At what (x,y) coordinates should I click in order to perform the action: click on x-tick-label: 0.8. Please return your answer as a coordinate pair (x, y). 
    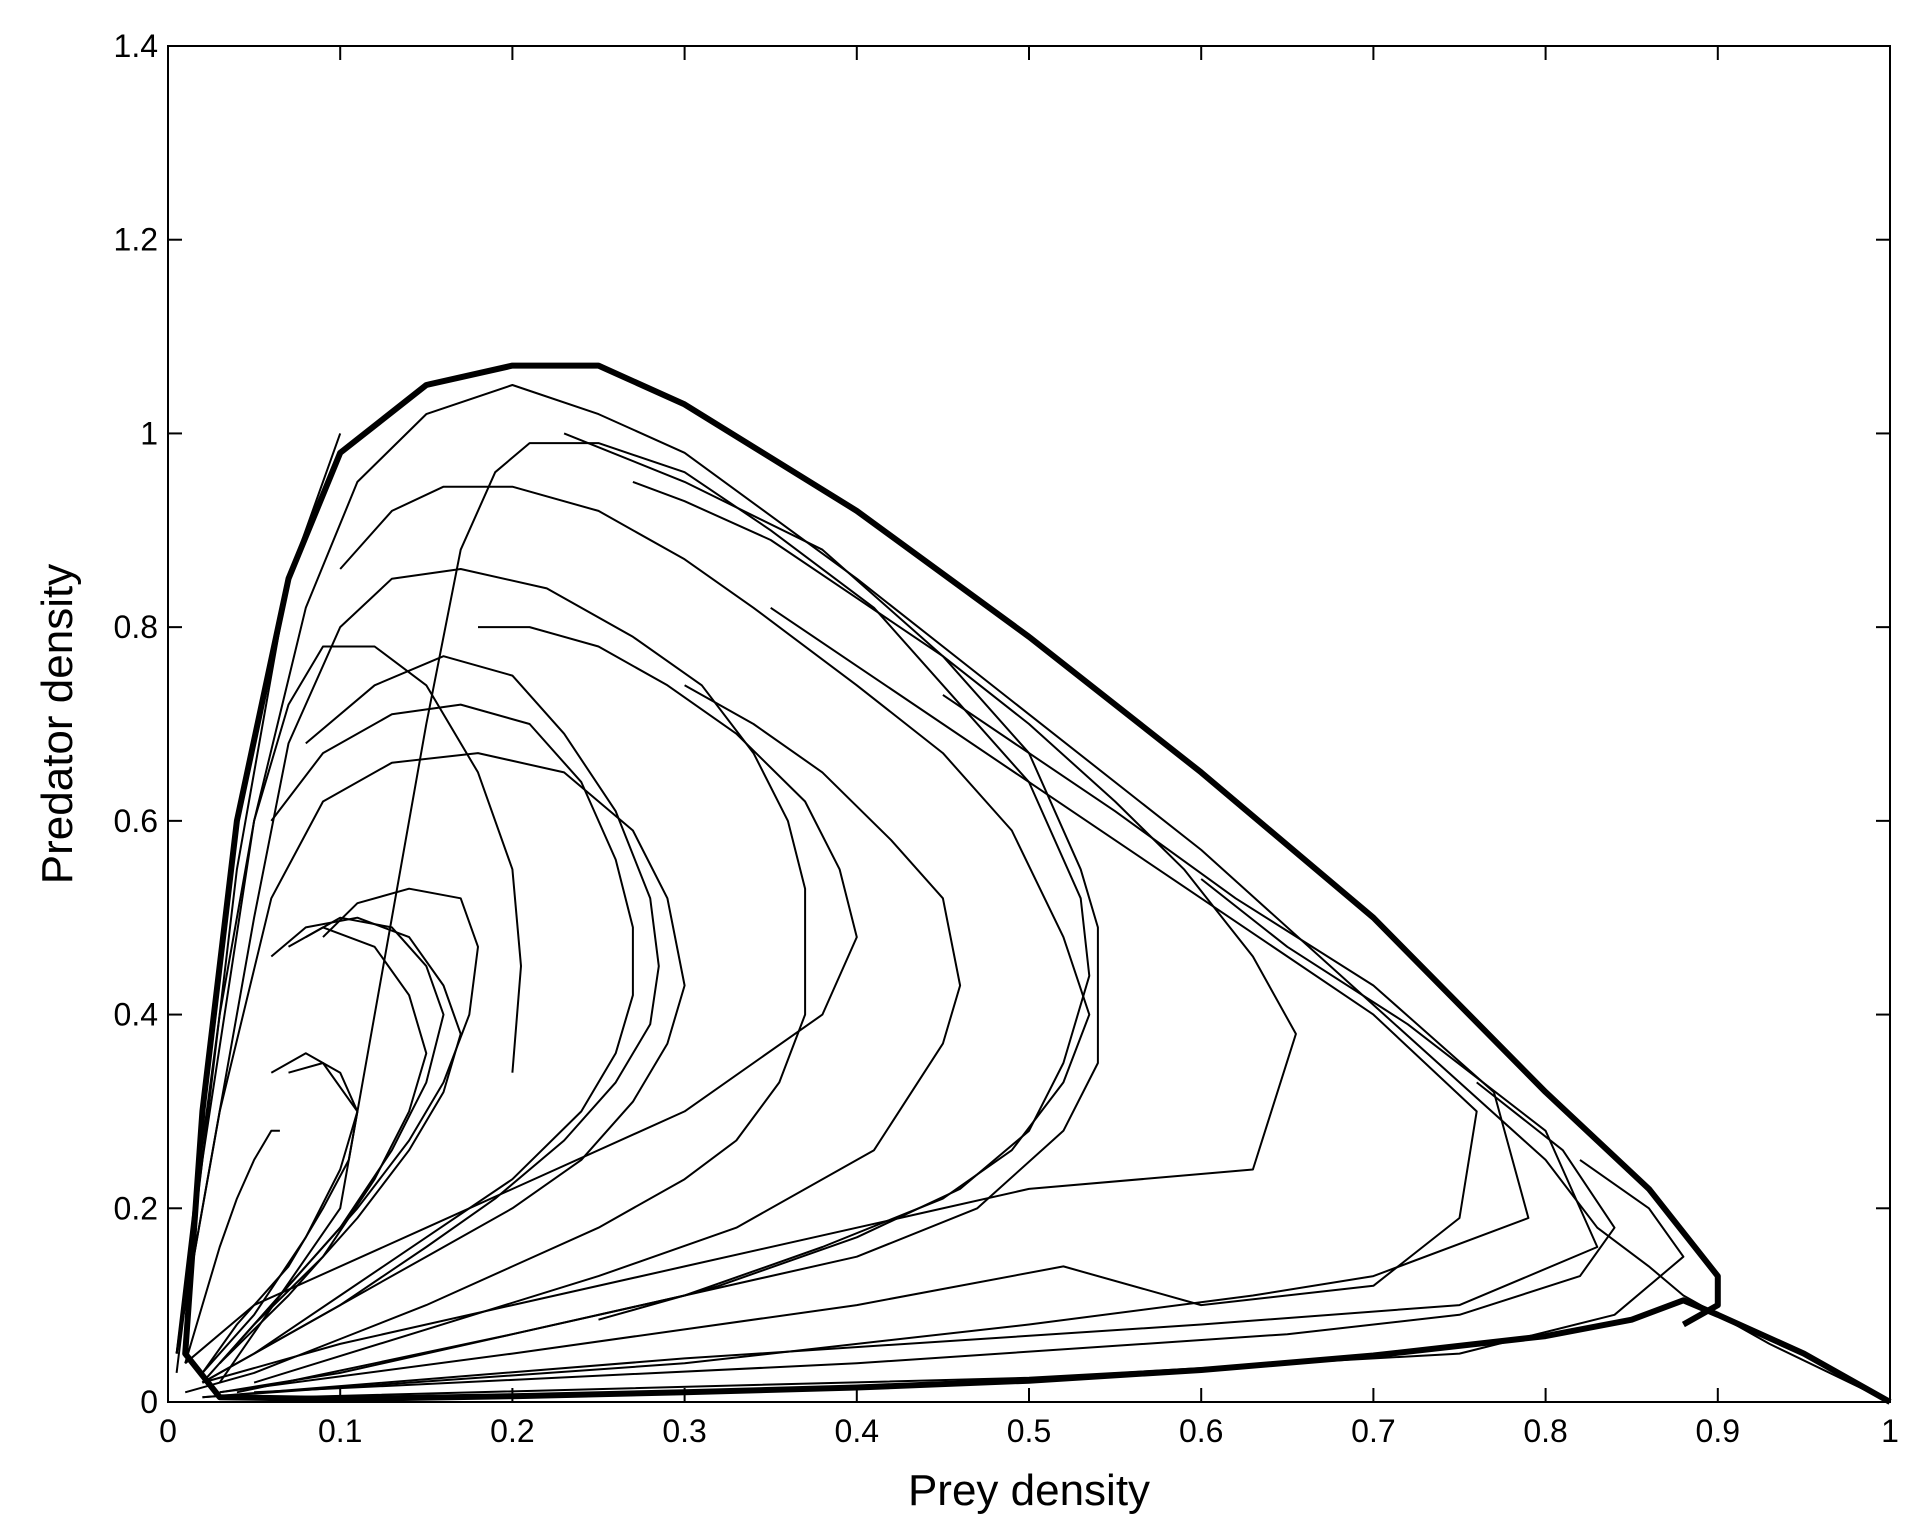
    Looking at the image, I should click on (1545, 1431).